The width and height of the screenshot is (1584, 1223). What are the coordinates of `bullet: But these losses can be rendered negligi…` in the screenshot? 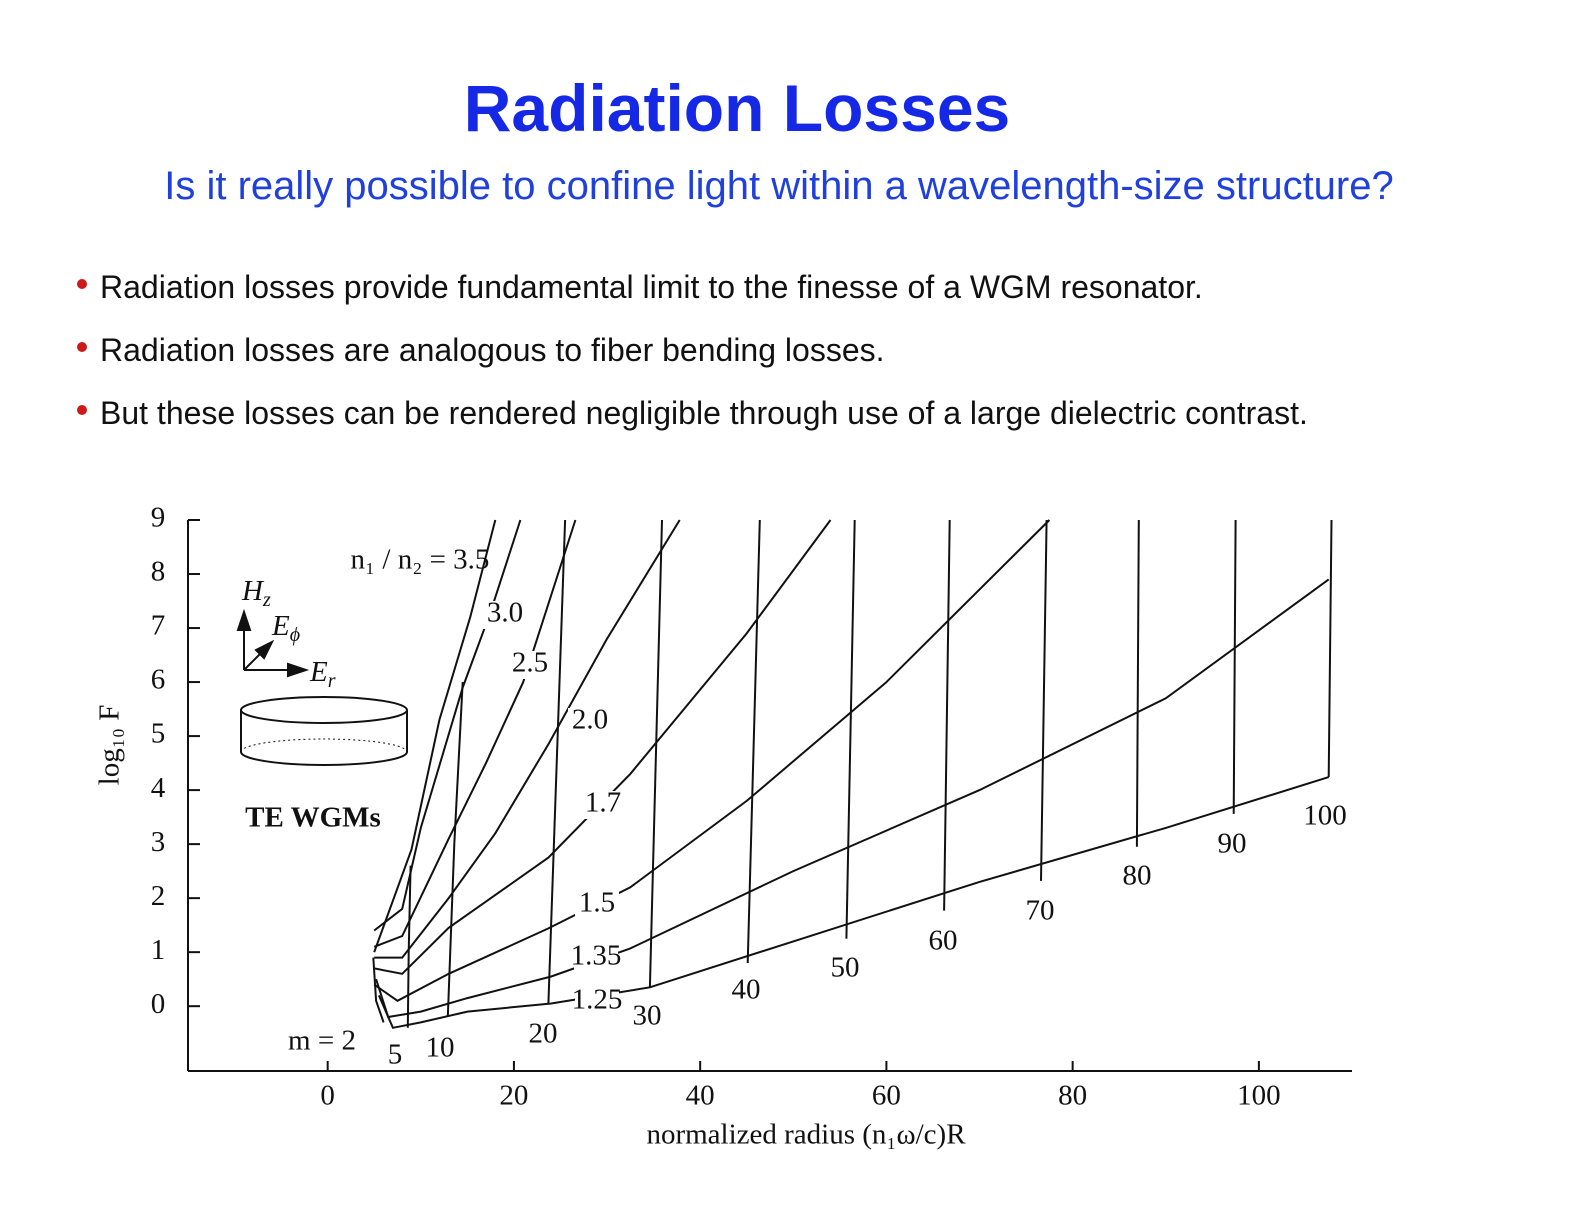 It's located at (691, 419).